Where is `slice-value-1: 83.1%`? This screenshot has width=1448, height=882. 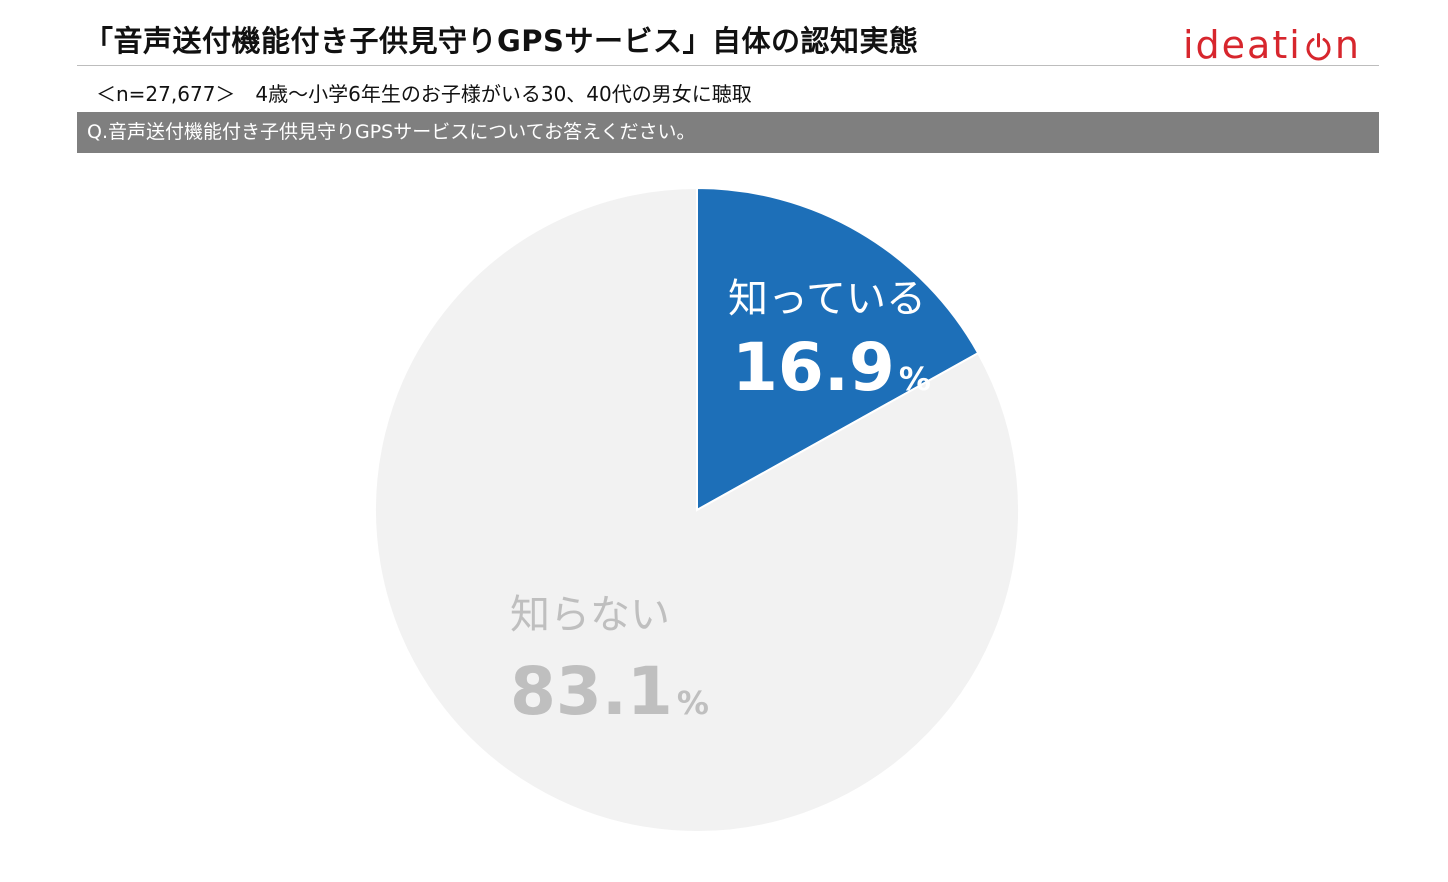 slice-value-1: 83.1% is located at coordinates (609, 691).